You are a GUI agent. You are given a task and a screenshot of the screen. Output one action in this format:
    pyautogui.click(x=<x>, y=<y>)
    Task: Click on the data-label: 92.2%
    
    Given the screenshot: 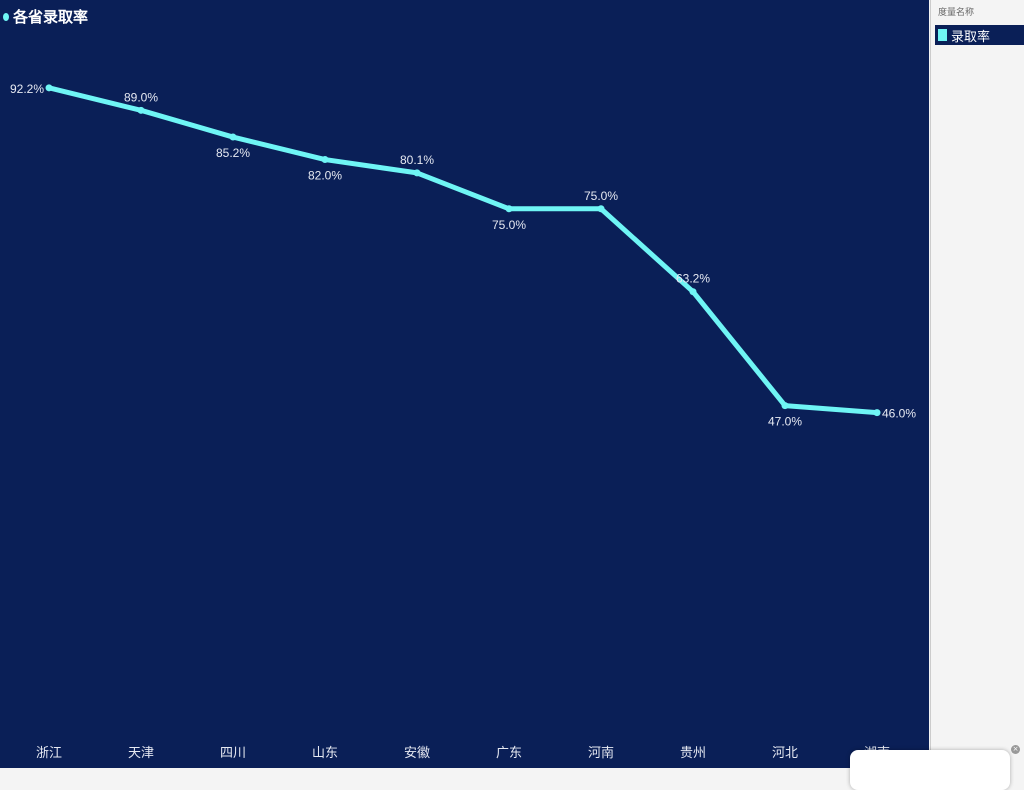 What is the action you would take?
    pyautogui.click(x=27, y=89)
    